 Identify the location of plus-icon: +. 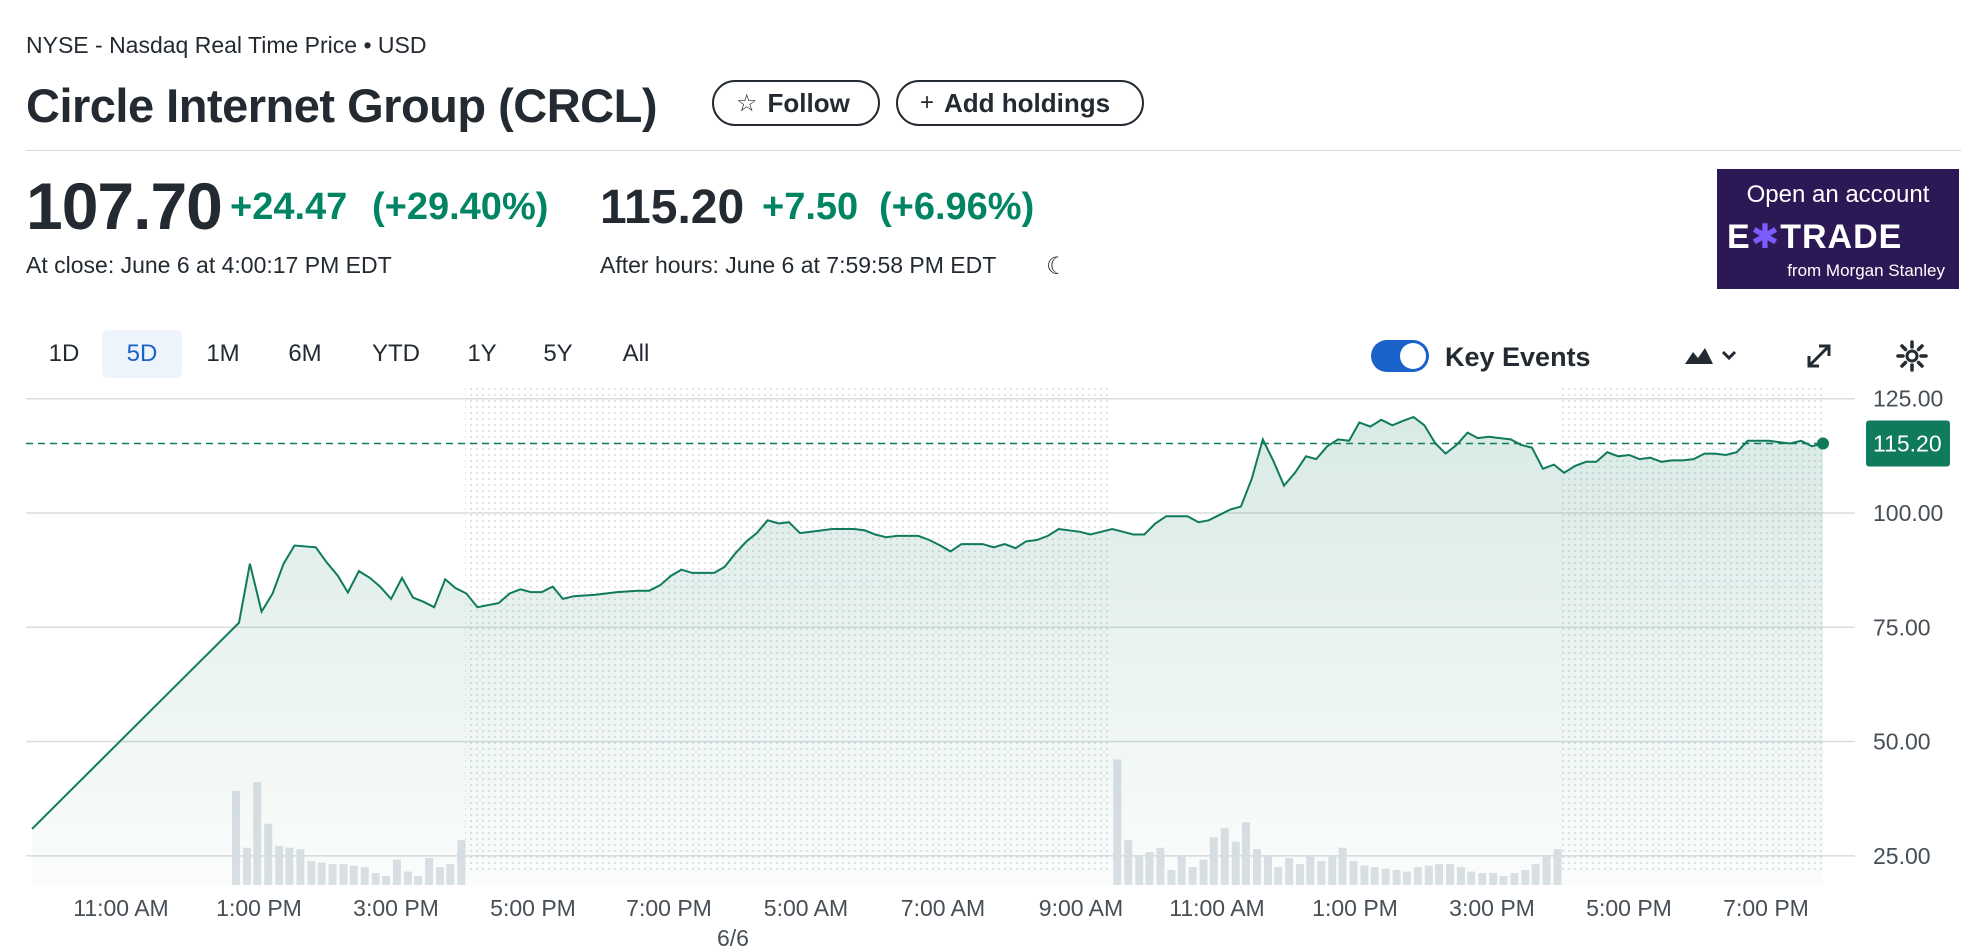
(927, 102).